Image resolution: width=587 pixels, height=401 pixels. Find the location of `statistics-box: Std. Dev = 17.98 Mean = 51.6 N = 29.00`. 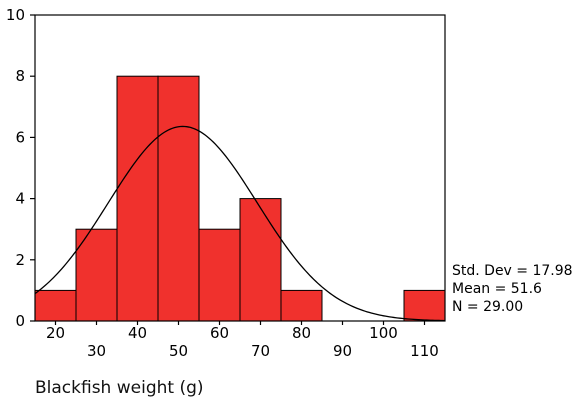

statistics-box: Std. Dev = 17.98 Mean = 51.6 N = 29.00 is located at coordinates (512, 289).